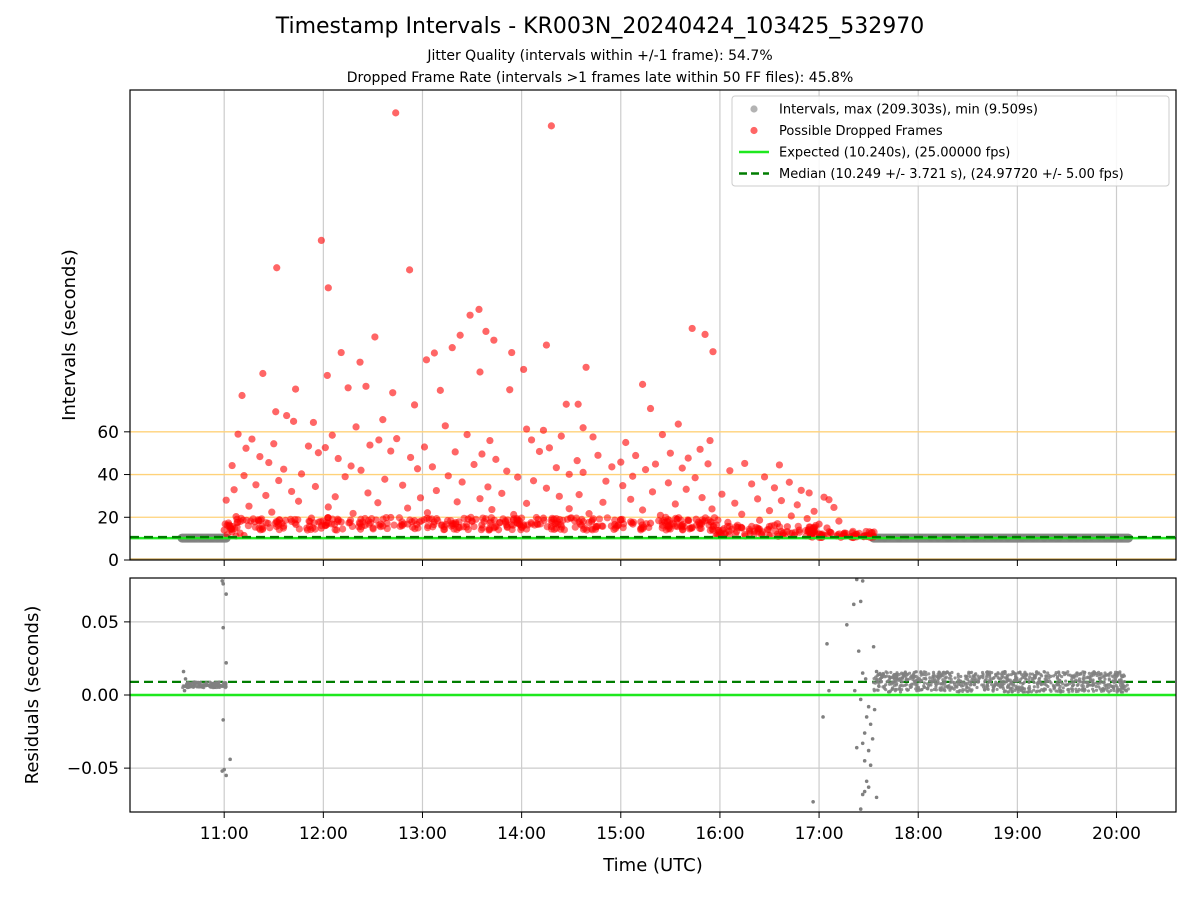  What do you see at coordinates (620, 834) in the screenshot?
I see `x-tick-label: 15:00` at bounding box center [620, 834].